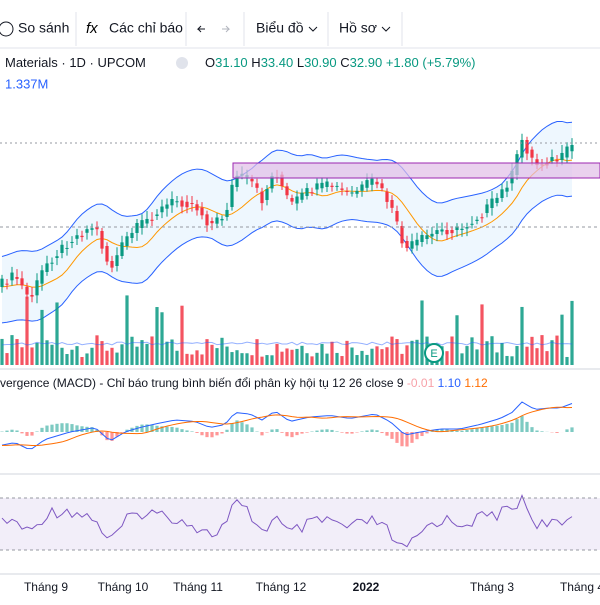  What do you see at coordinates (280, 28) in the screenshot?
I see `chart-type-button: Biểu đồ` at bounding box center [280, 28].